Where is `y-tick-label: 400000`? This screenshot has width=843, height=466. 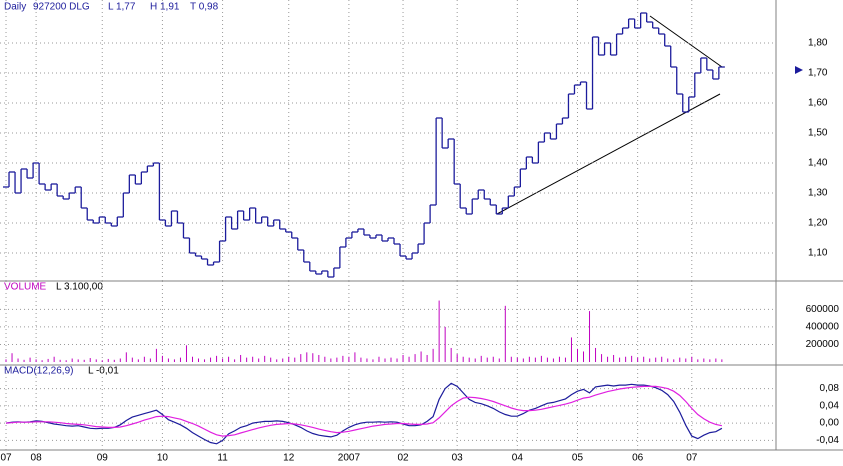 y-tick-label: 400000 is located at coordinates (823, 327).